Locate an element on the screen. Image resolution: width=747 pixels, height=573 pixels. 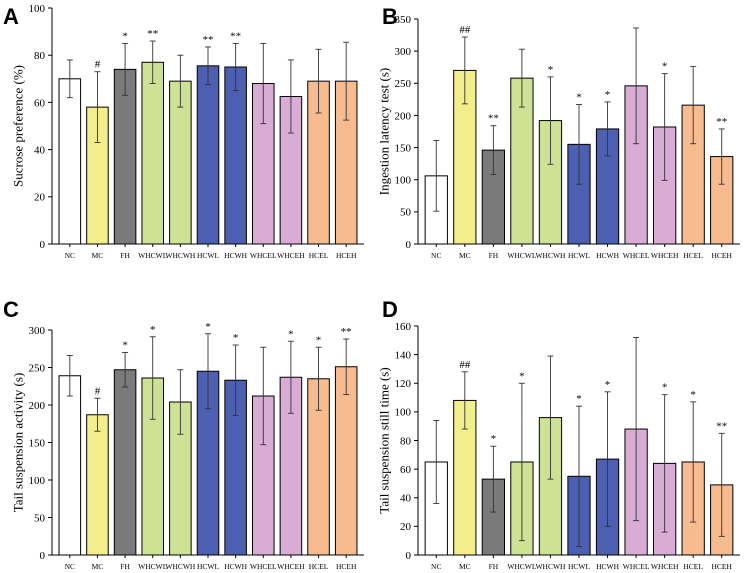
bar-HCEH is located at coordinates (346, 461).